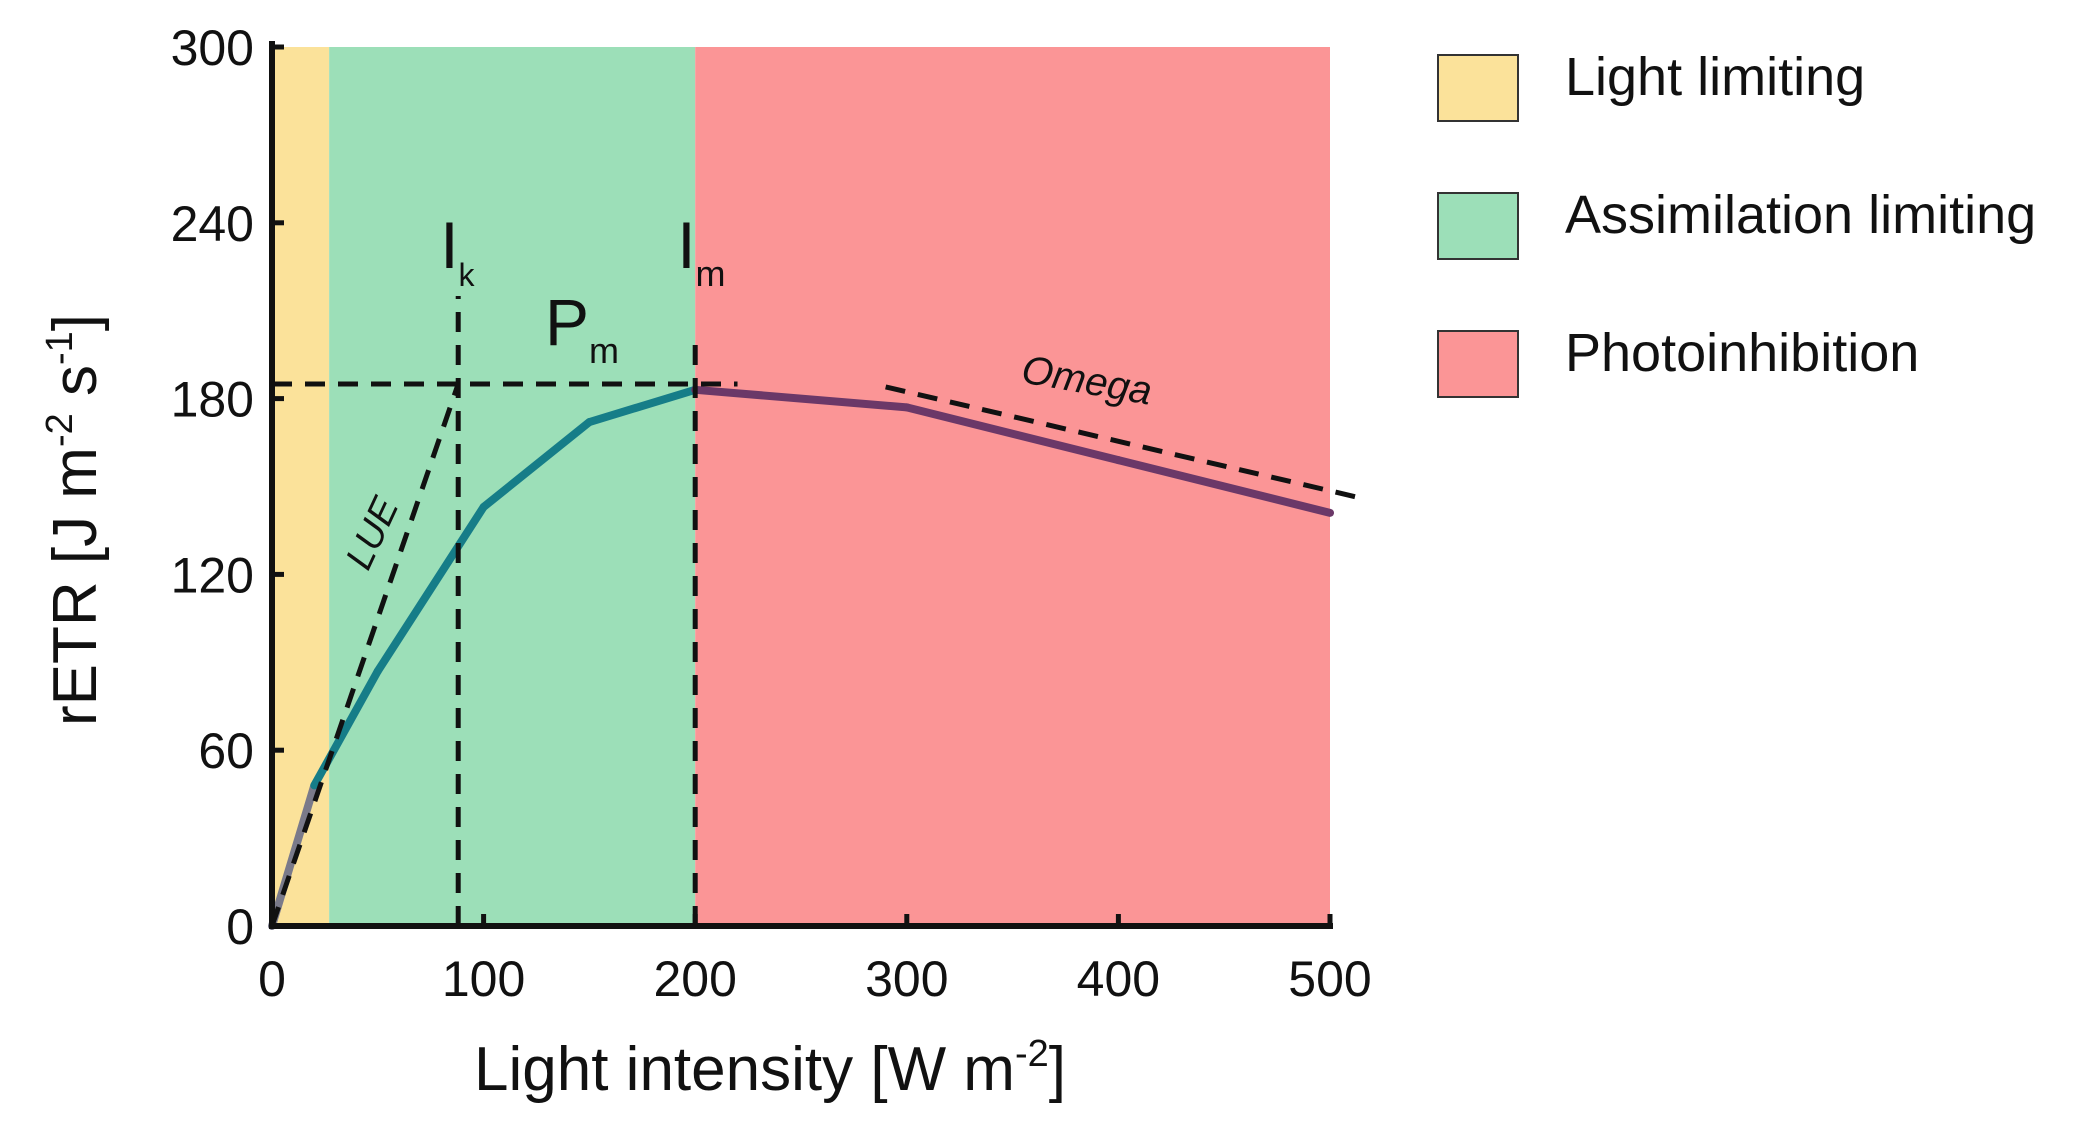  I want to click on x-tick-label-5: 400, so click(1118, 979).